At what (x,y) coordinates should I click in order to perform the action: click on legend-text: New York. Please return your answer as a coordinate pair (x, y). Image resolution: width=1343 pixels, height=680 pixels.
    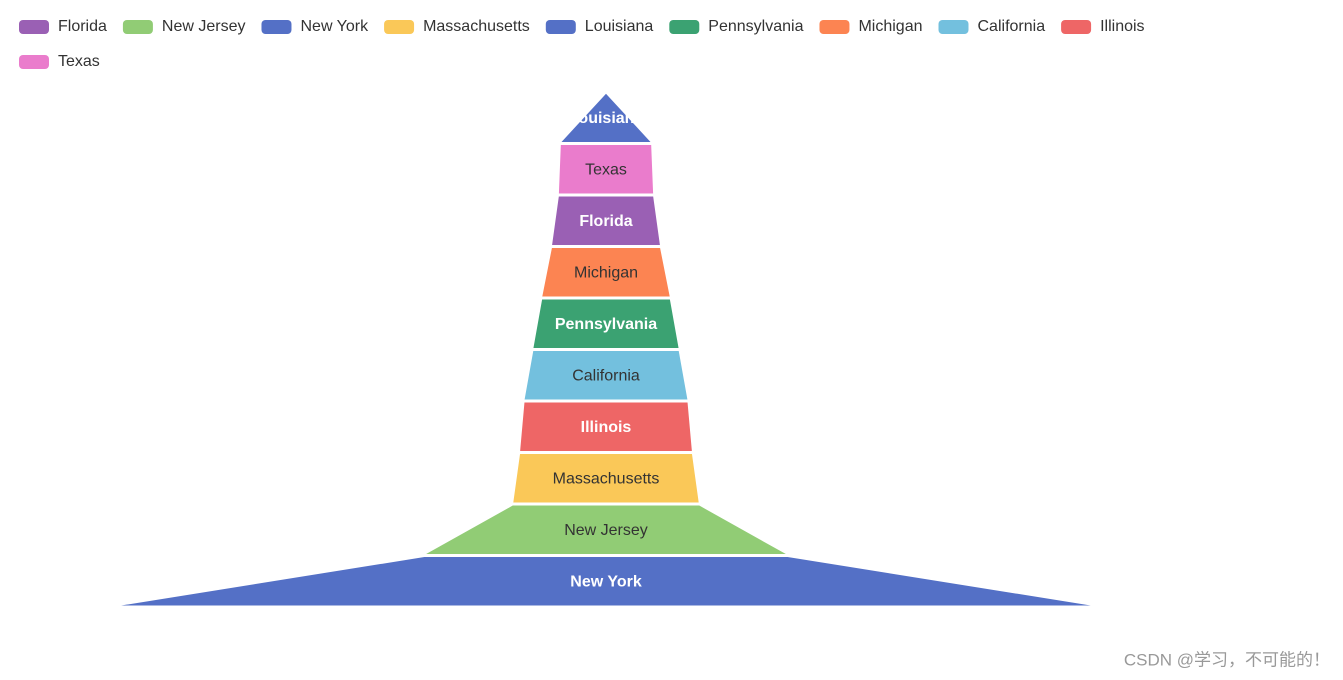
    Looking at the image, I should click on (334, 26).